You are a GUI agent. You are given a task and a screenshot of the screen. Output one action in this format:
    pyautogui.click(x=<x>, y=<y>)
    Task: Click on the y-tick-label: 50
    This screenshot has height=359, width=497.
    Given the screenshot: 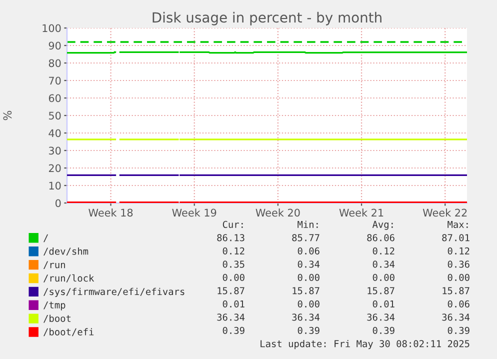 What is the action you would take?
    pyautogui.click(x=54, y=116)
    